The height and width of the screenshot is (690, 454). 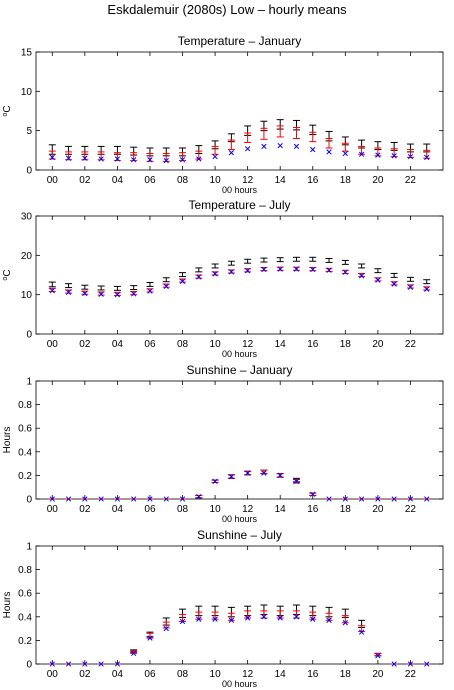 I want to click on x-tick-label: 04, so click(x=118, y=180).